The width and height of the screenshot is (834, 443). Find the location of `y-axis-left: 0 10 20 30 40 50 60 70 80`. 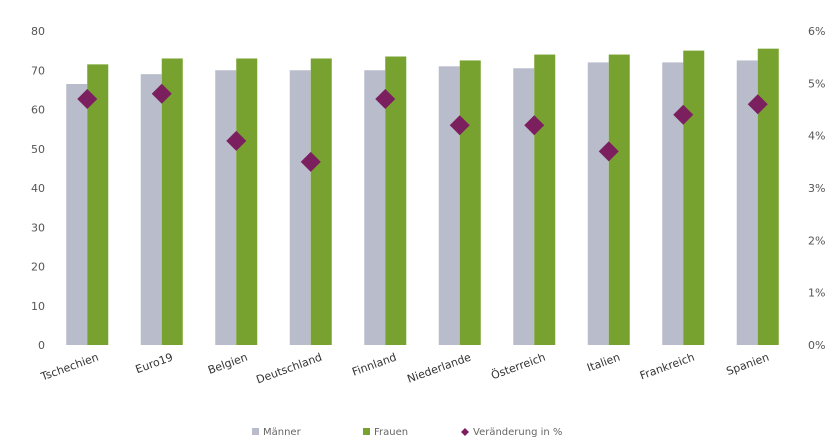

y-axis-left: 0 10 20 30 40 50 60 70 80 is located at coordinates (38, 188).